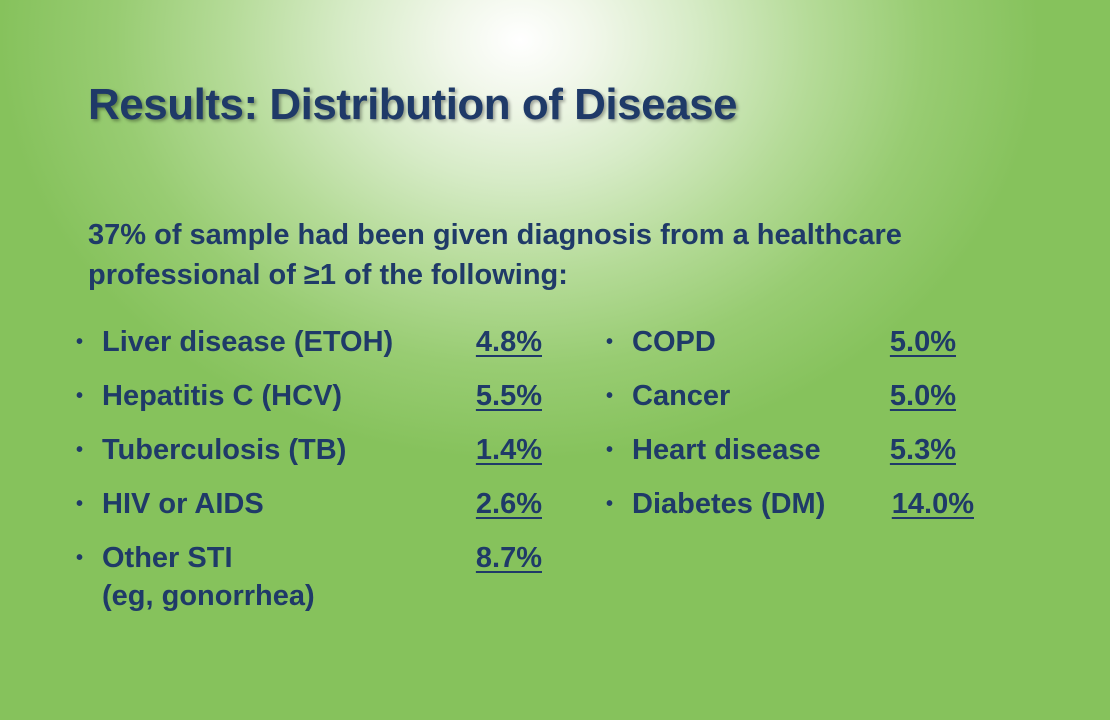 The image size is (1110, 720). I want to click on disease-percentage: 5.5%, so click(508, 396).